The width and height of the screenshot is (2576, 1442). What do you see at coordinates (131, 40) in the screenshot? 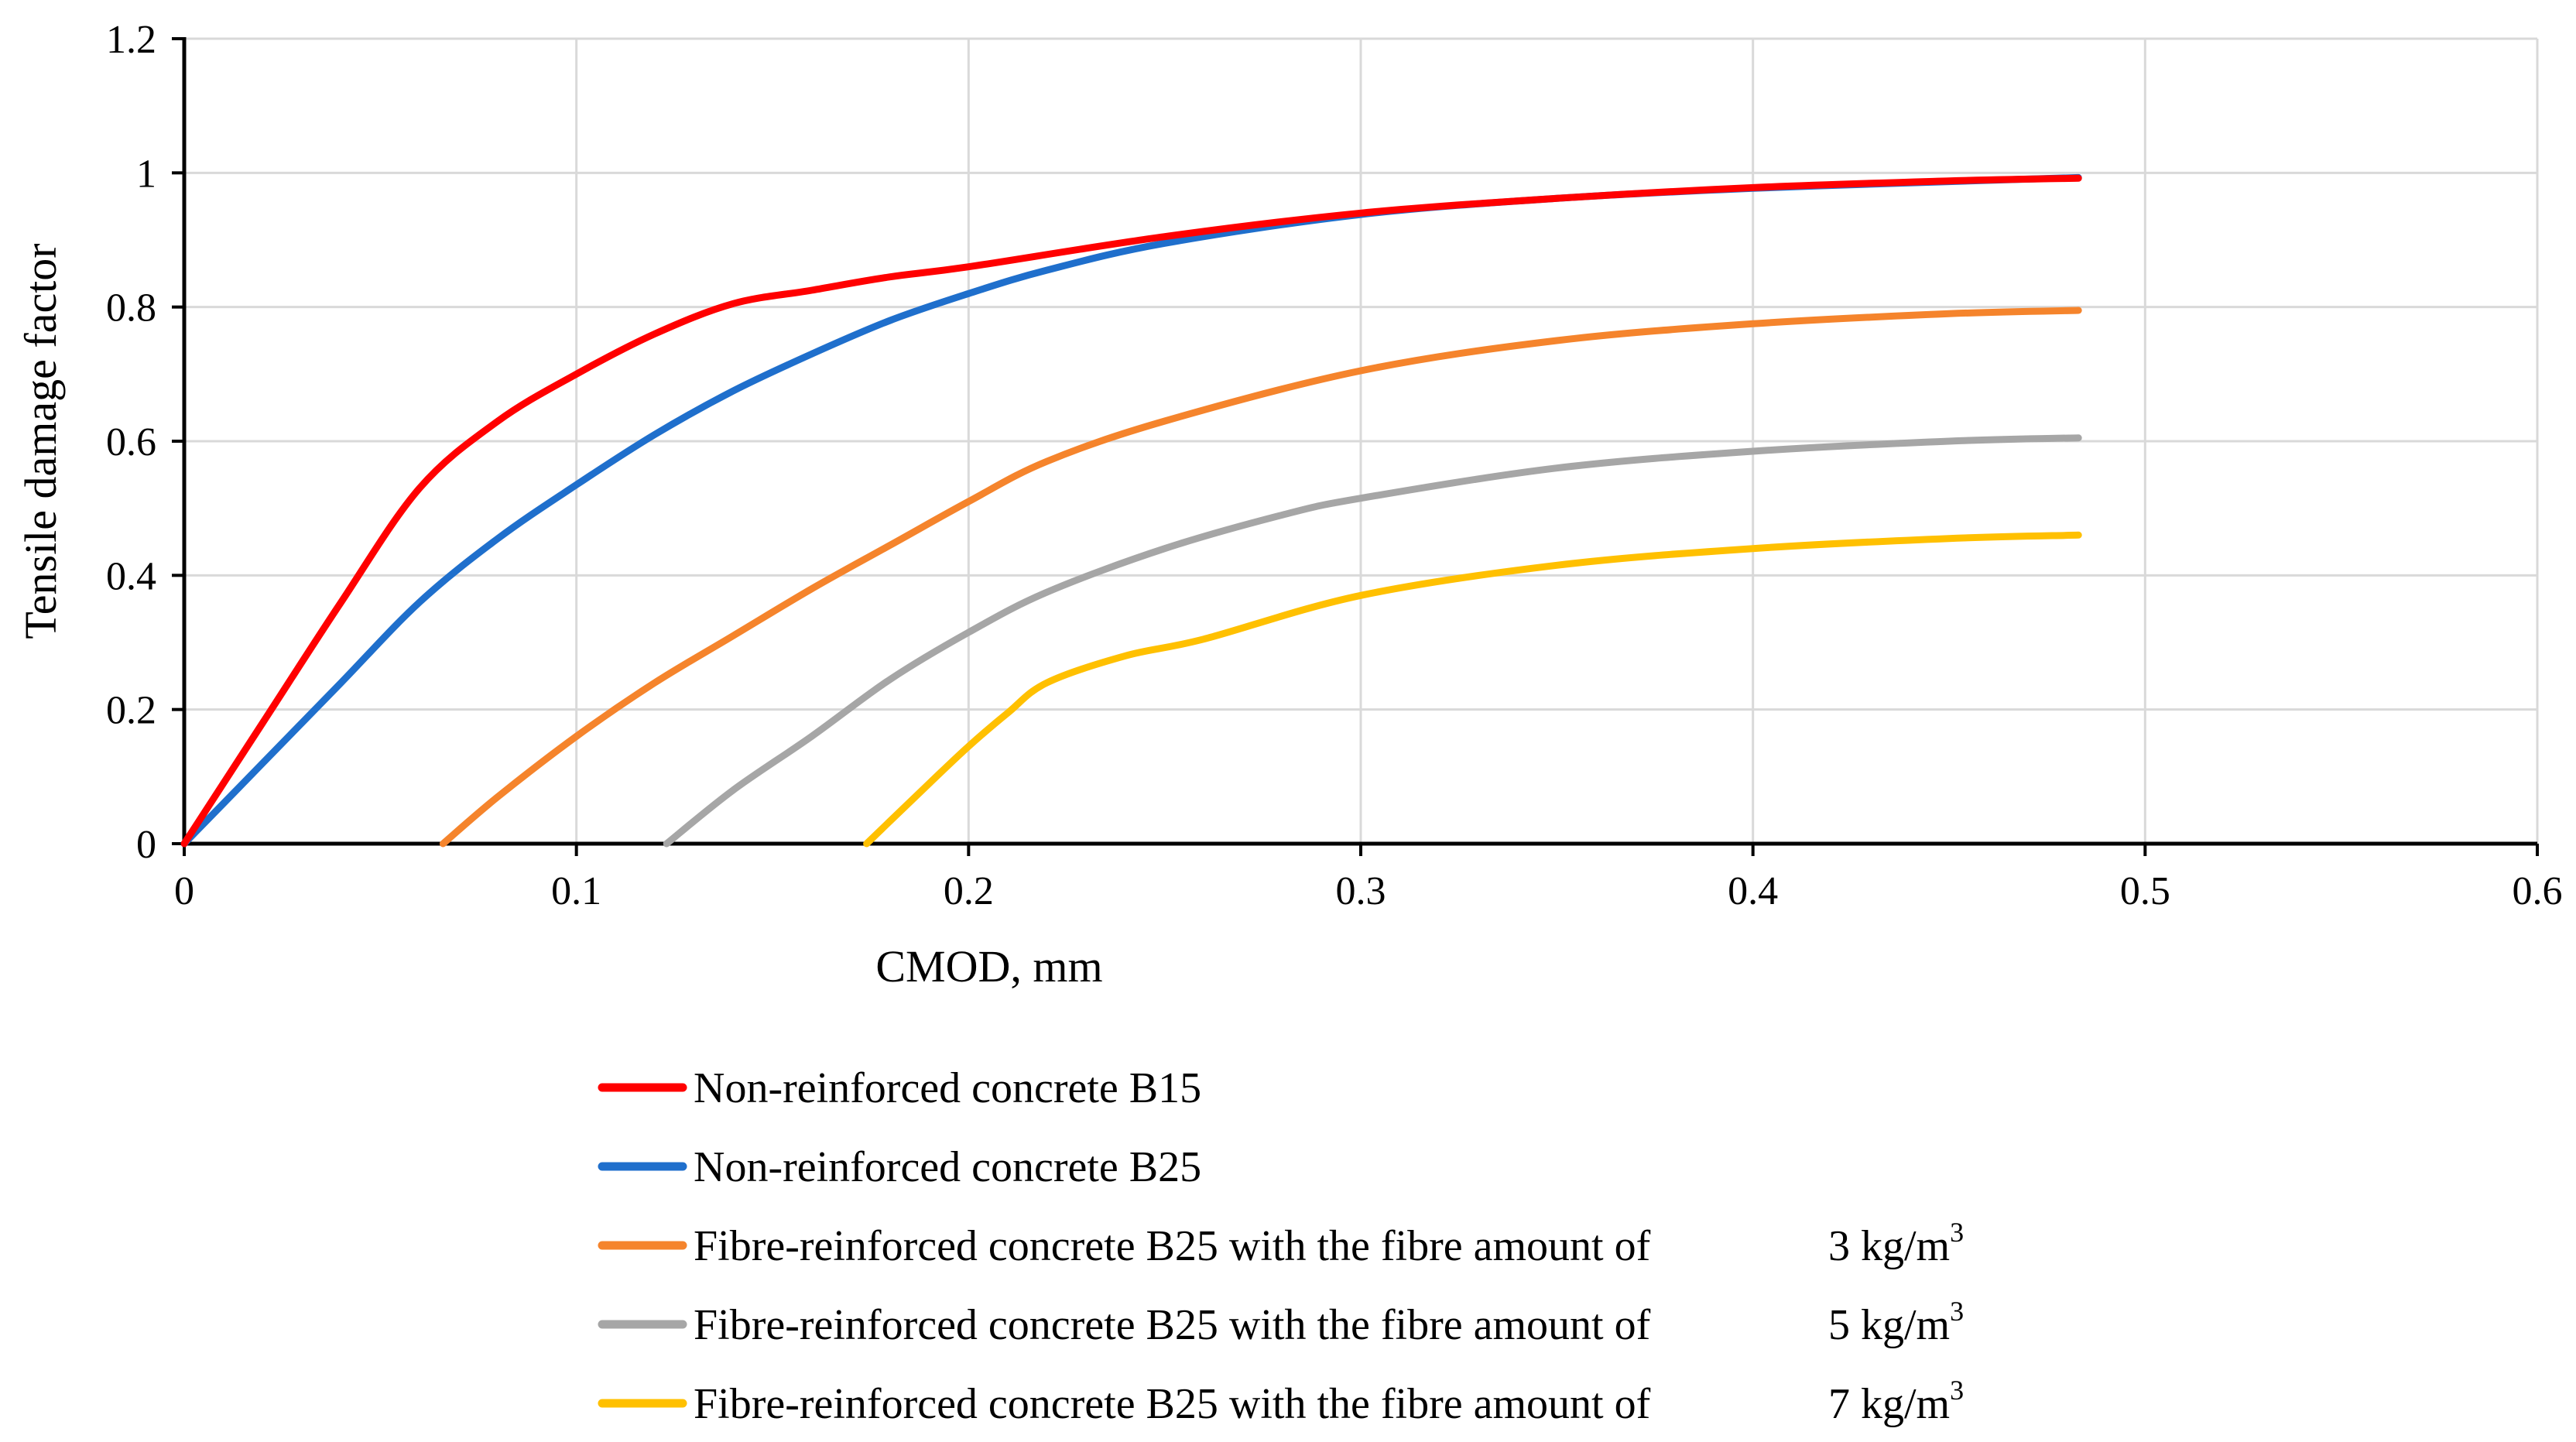
I see `y-tick-label: 1.2` at bounding box center [131, 40].